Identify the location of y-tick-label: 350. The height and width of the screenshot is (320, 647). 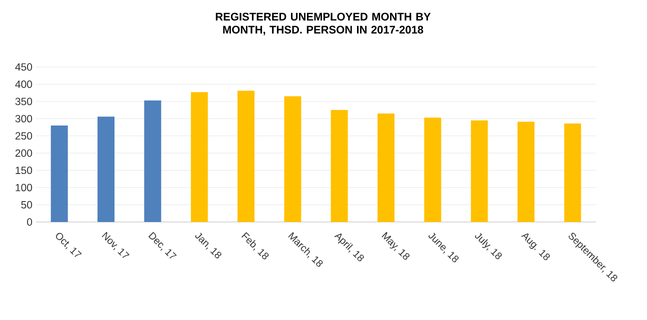
(23, 102).